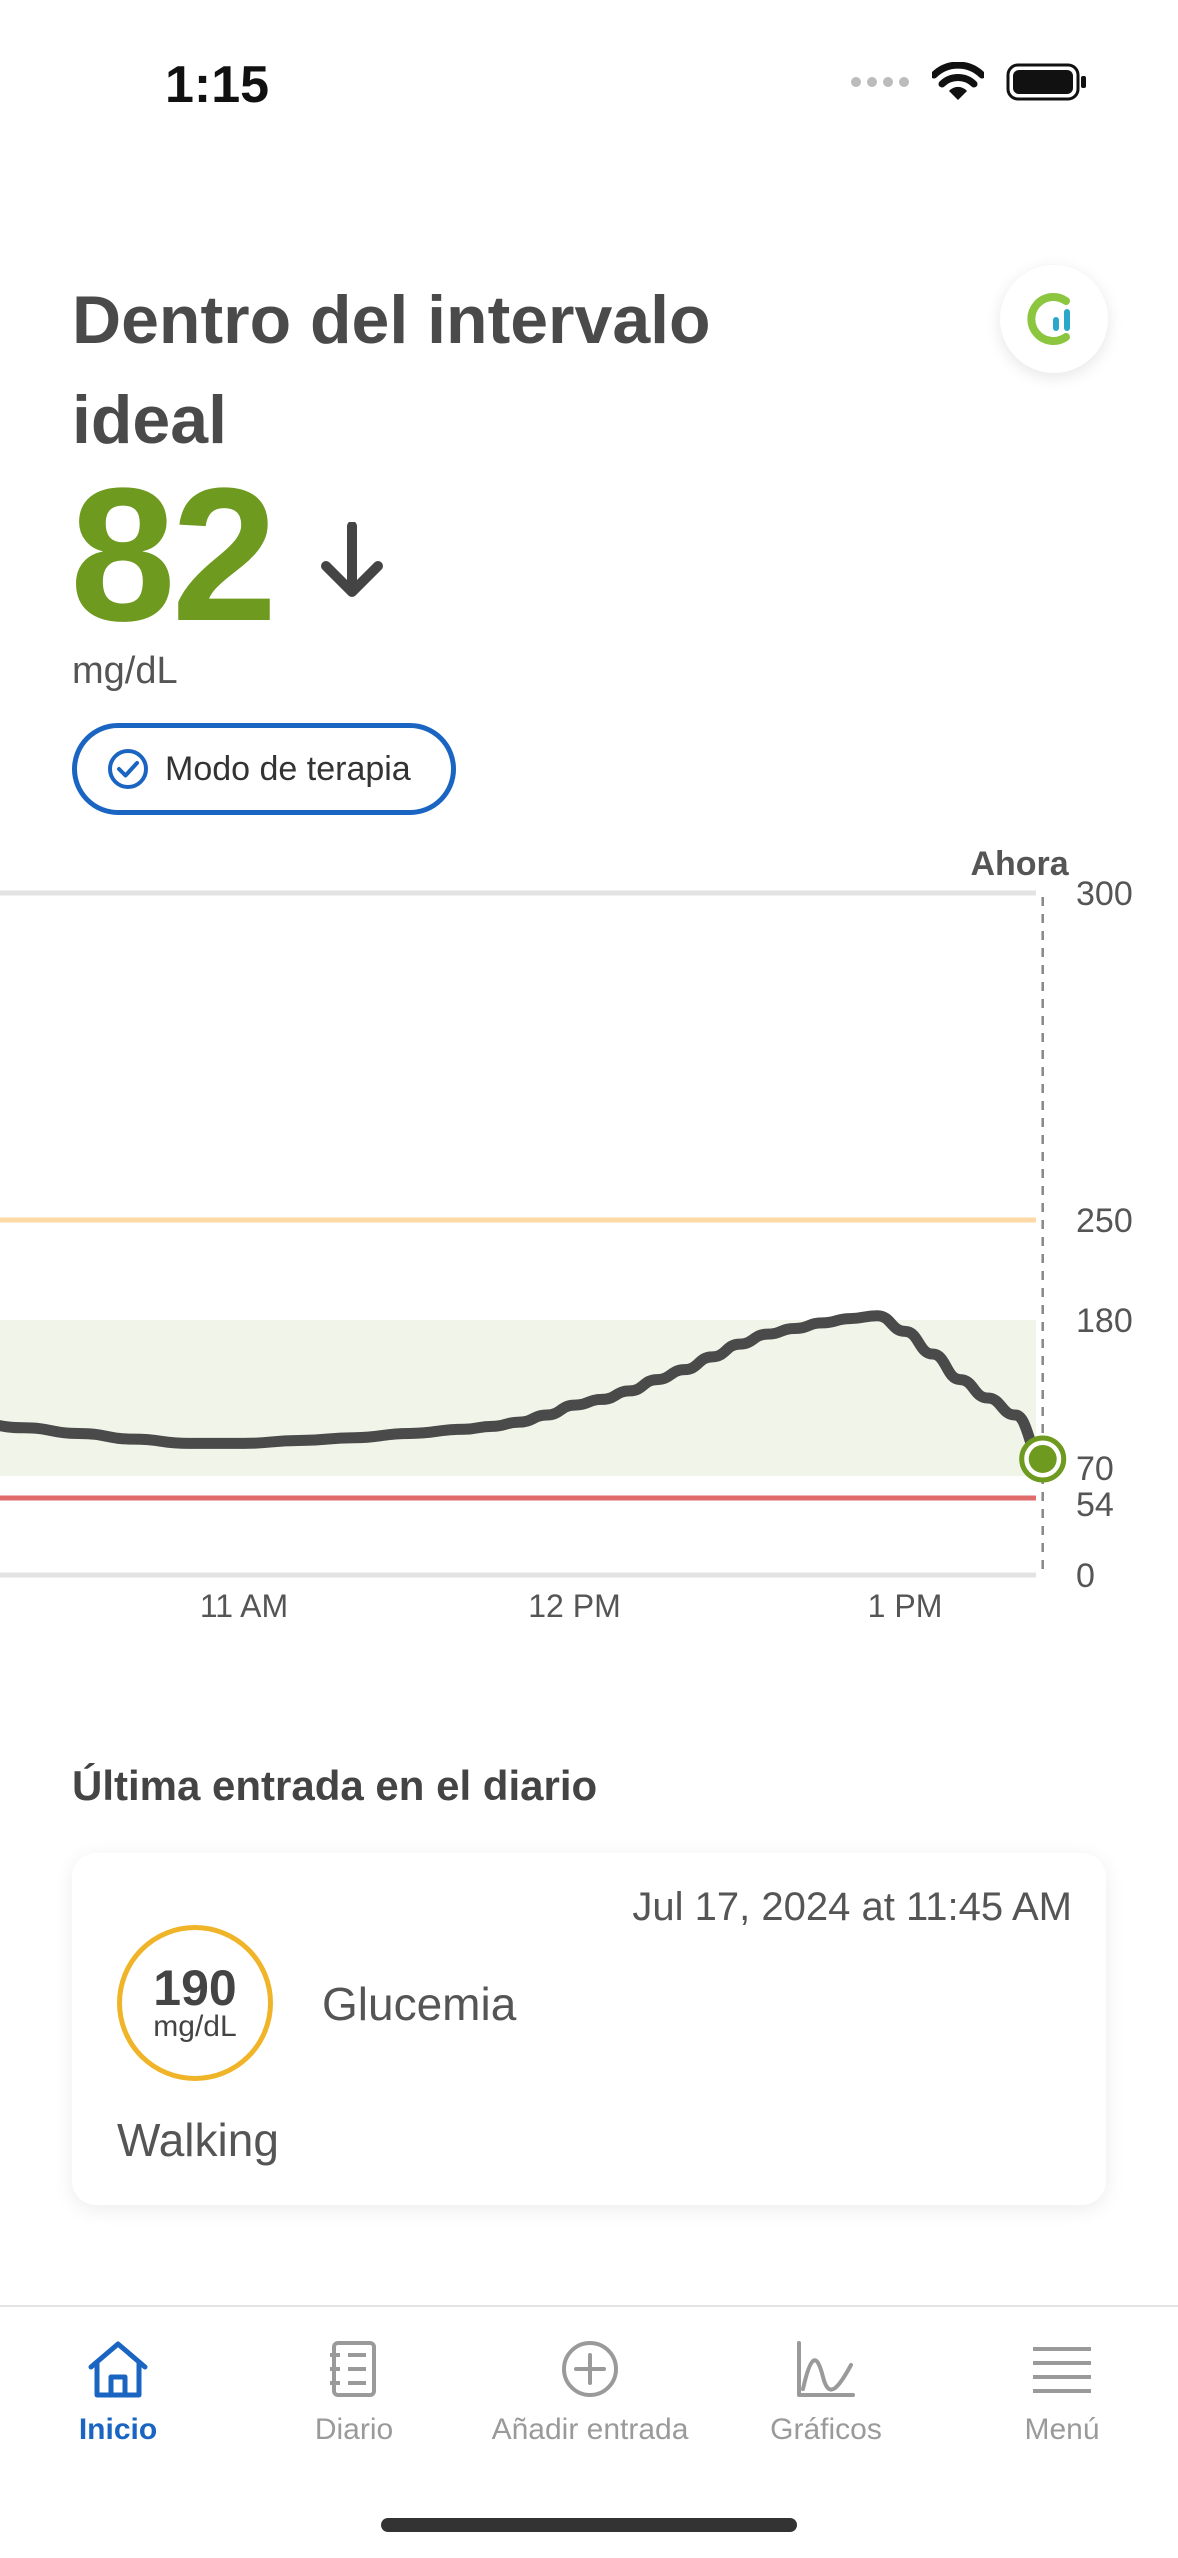 The width and height of the screenshot is (1178, 2558). I want to click on cellular-signal-icon, so click(880, 82).